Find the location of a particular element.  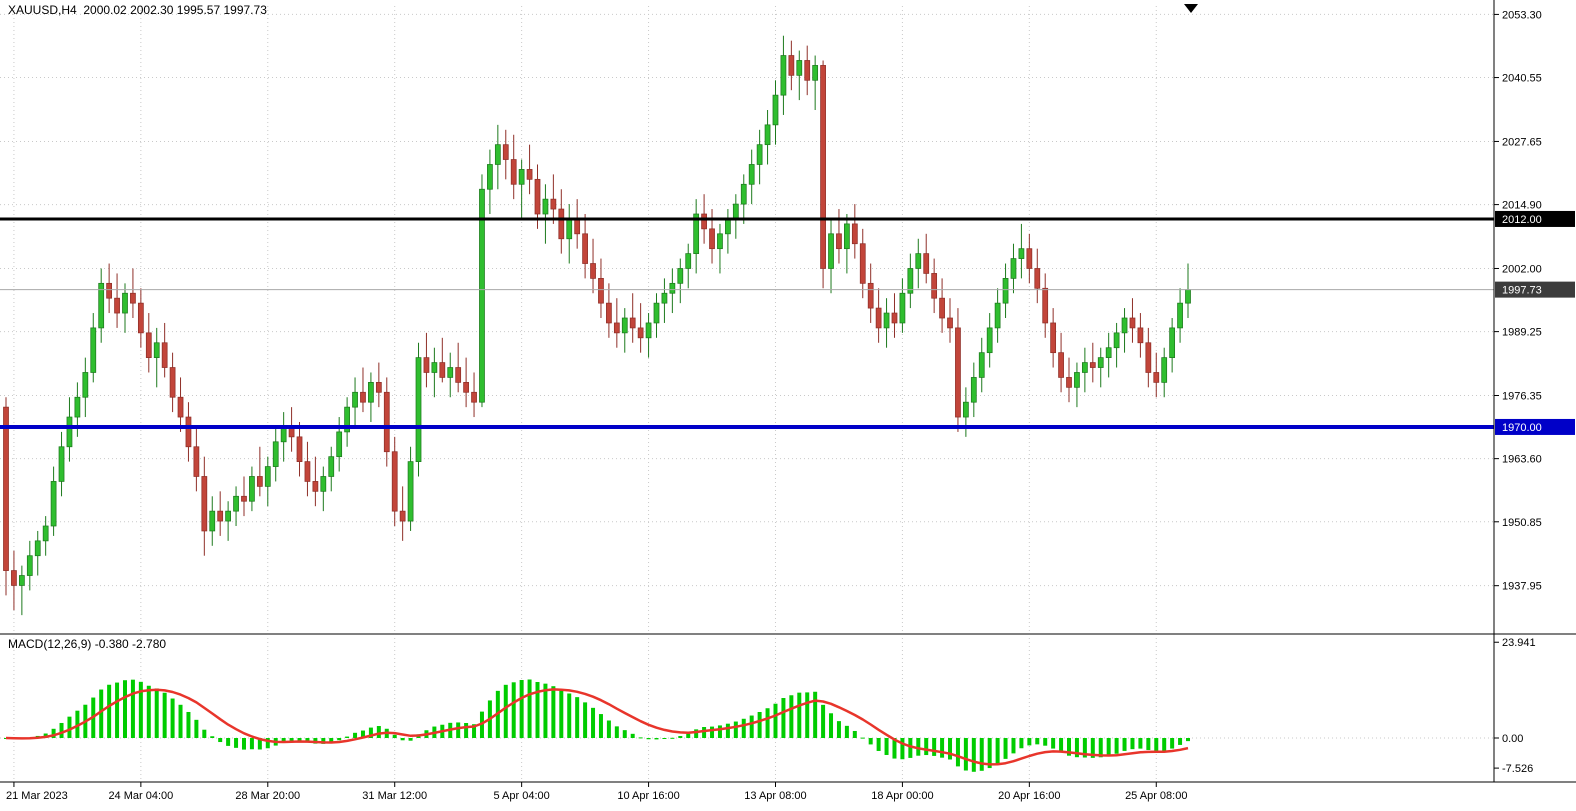

svg-text: 2053.30 is located at coordinates (1522, 15).